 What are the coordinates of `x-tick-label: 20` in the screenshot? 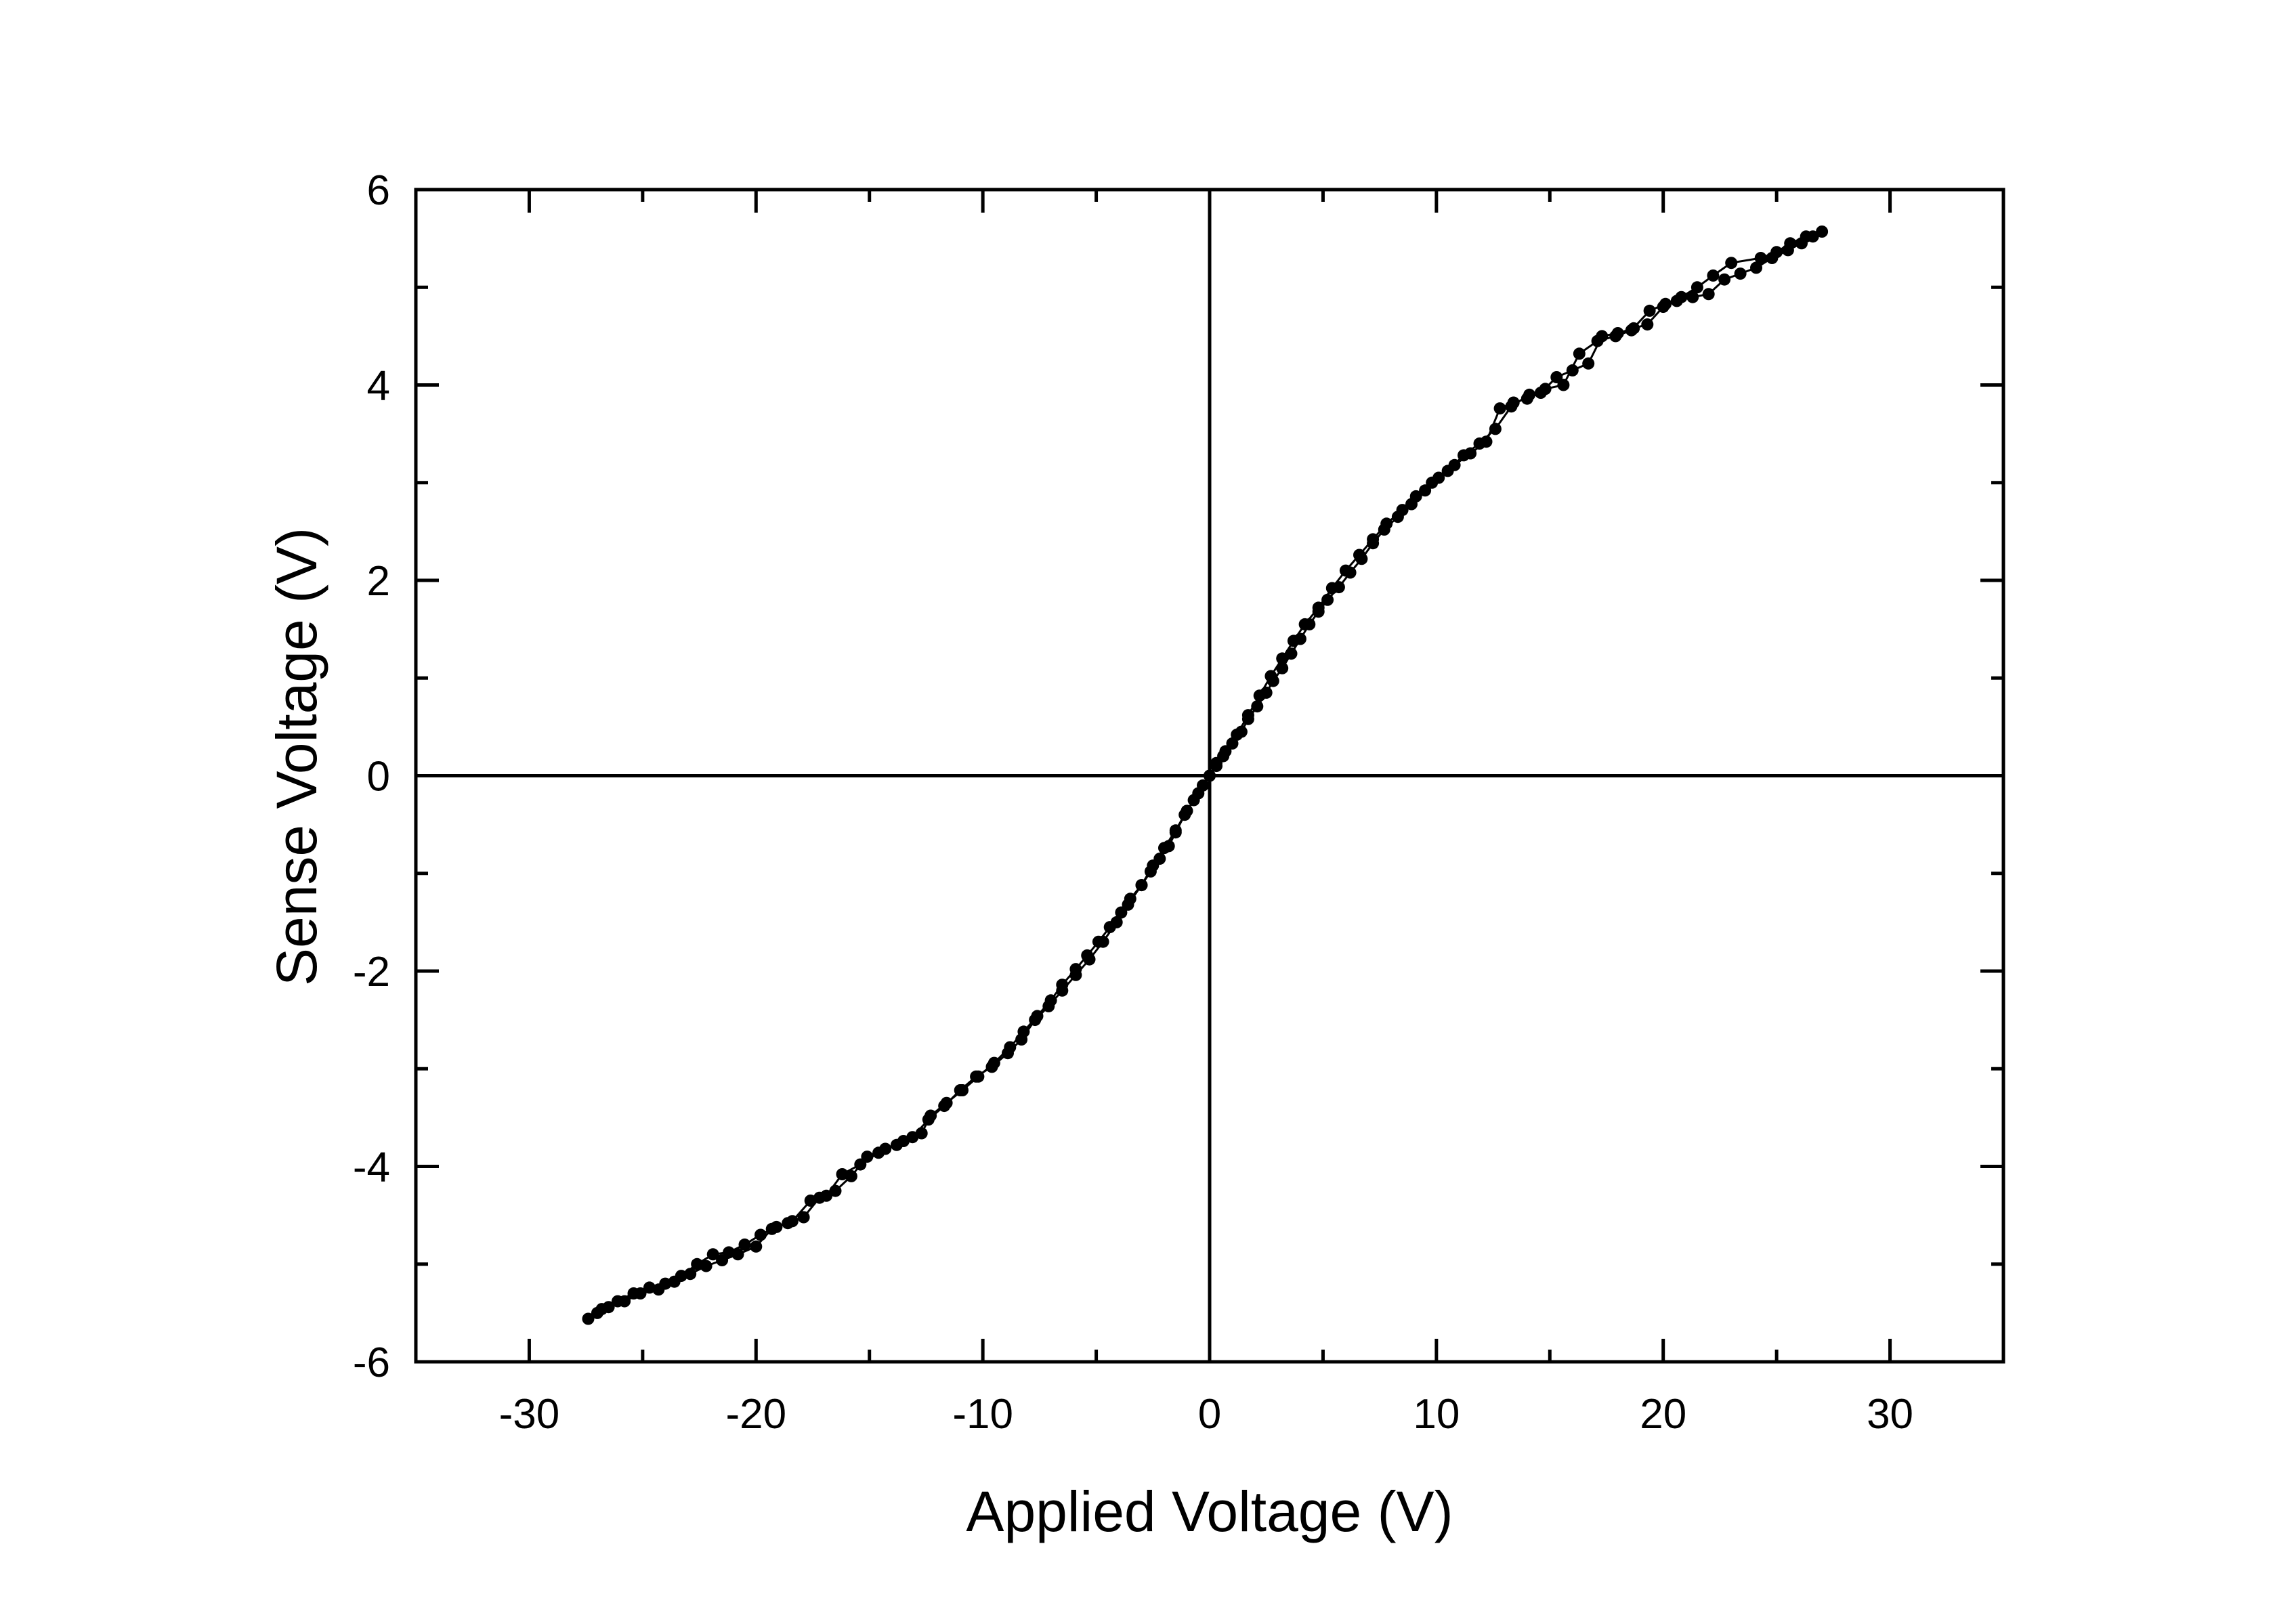 It's located at (1663, 1414).